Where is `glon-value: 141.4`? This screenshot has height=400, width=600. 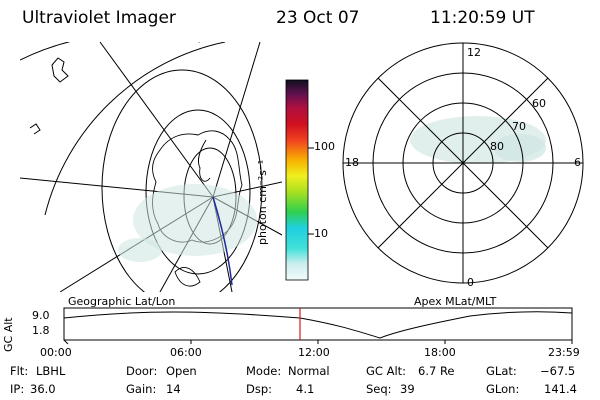 glon-value: 141.4 is located at coordinates (560, 389).